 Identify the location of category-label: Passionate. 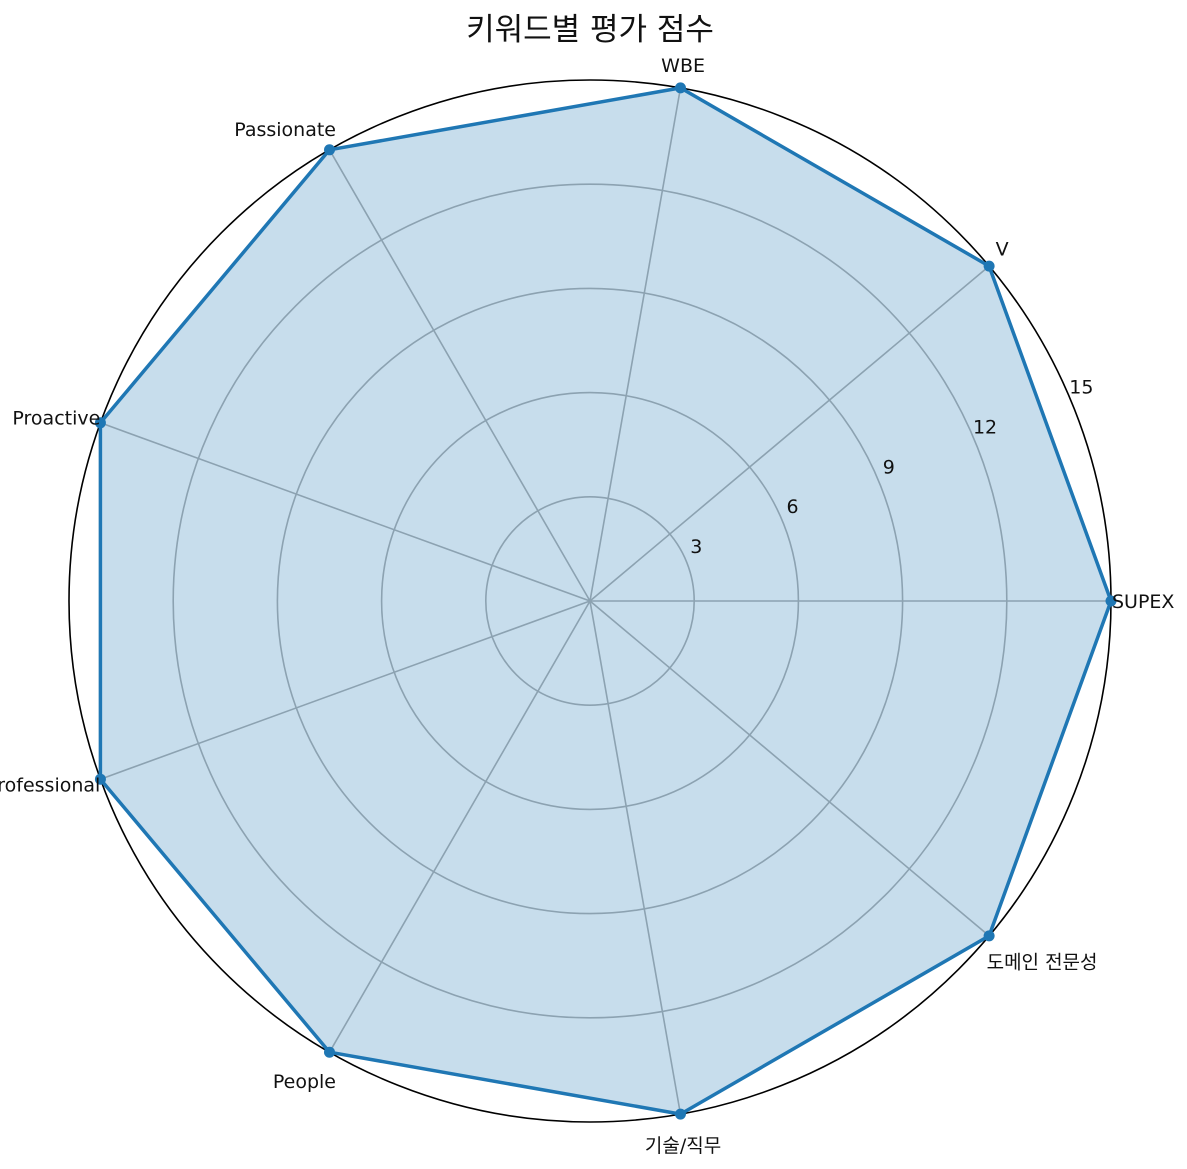
(285, 130).